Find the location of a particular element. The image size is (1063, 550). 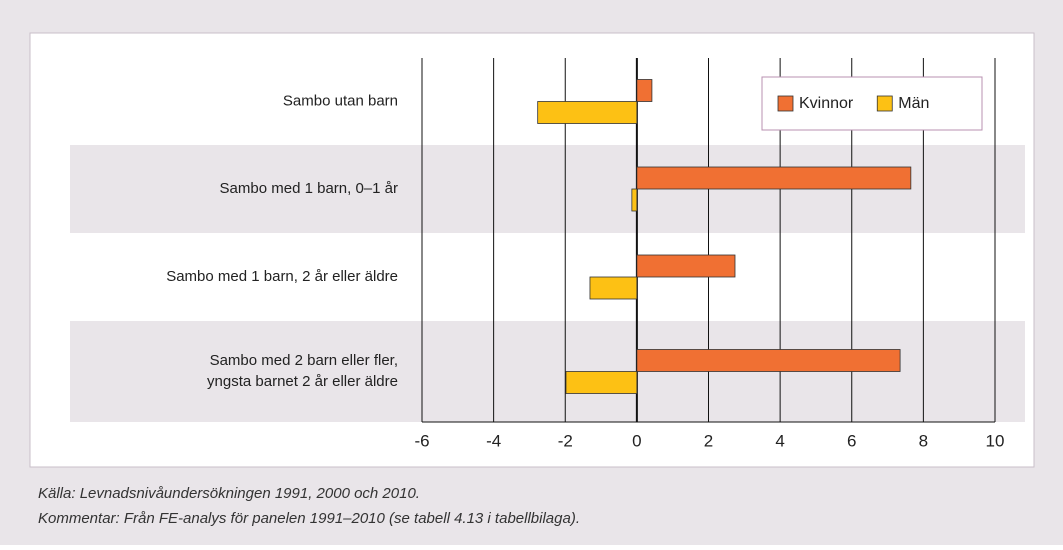

x-tick-label: 0 is located at coordinates (636, 440).